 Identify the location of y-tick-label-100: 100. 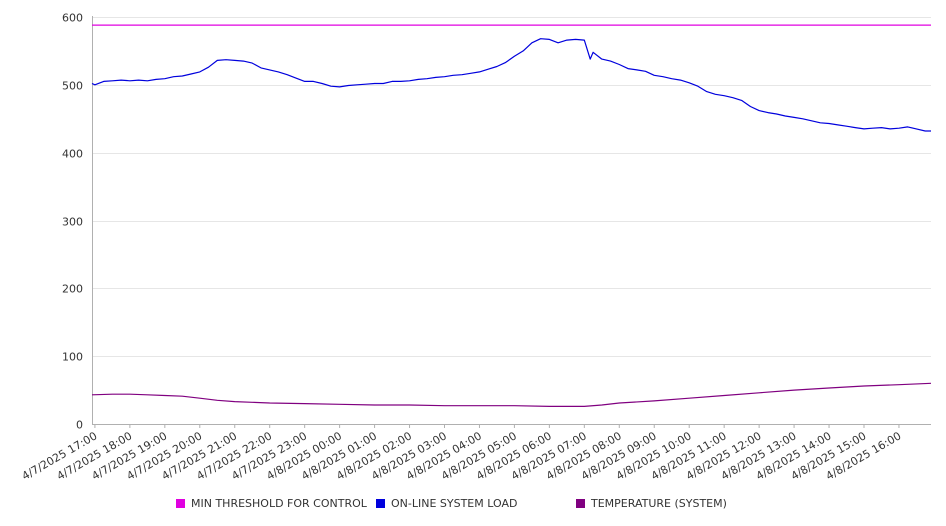
(72, 357).